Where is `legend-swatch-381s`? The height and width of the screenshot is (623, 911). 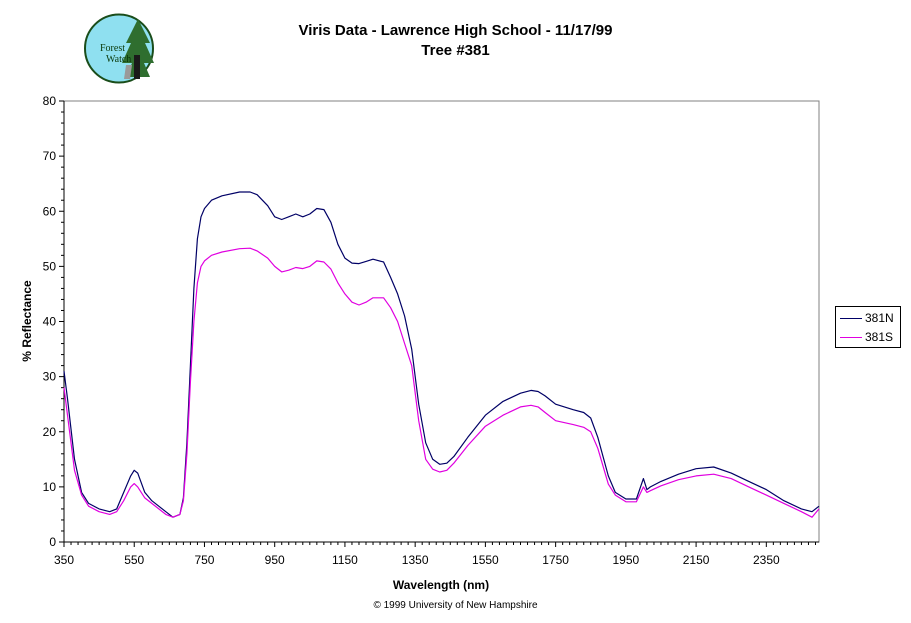 legend-swatch-381s is located at coordinates (851, 337).